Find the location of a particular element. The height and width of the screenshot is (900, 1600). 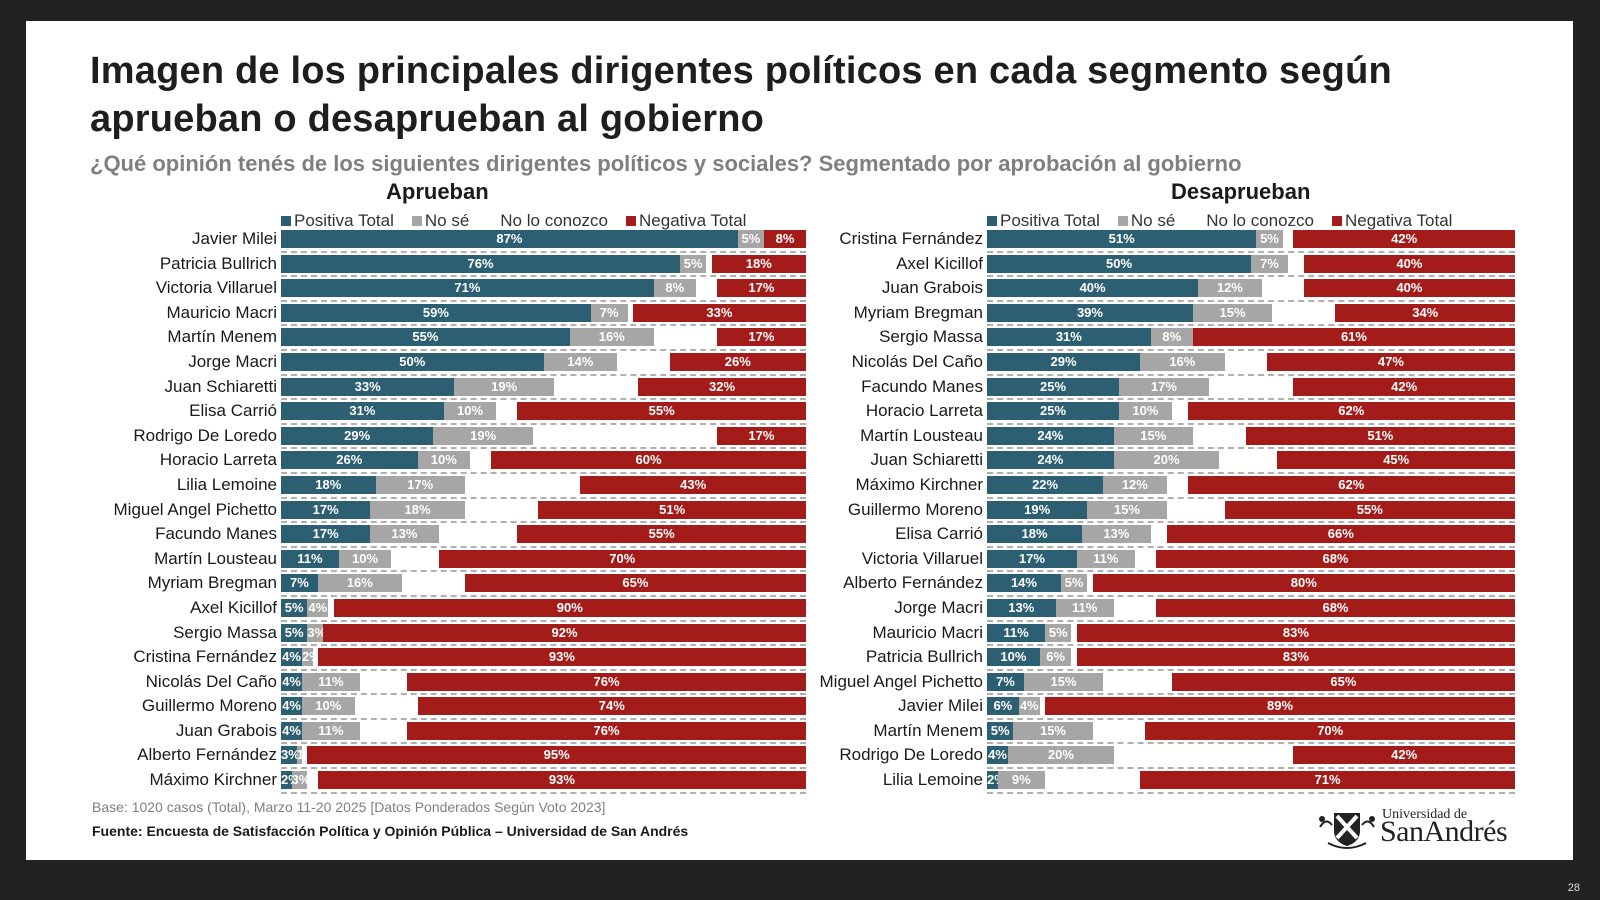

chart-row: Mauricio Macri 11% 5% 83% is located at coordinates (1153, 634).